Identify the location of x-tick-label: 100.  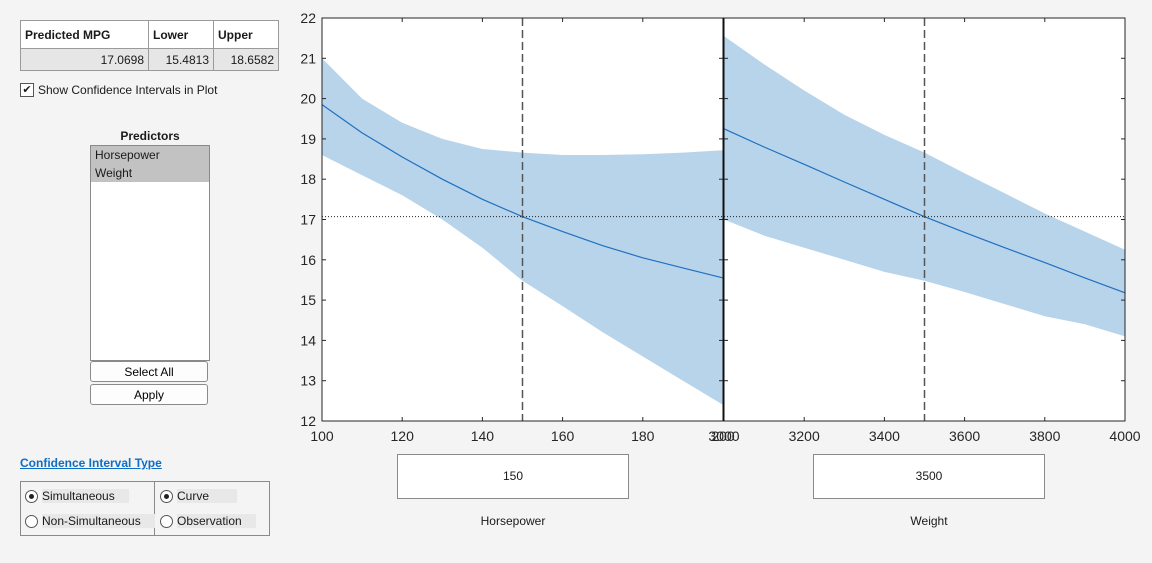
(322, 436).